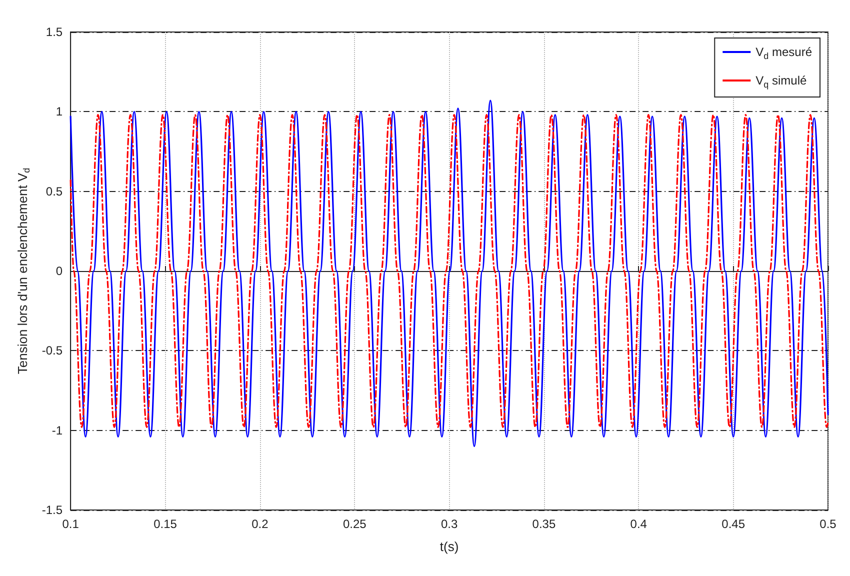  Describe the element at coordinates (260, 524) in the screenshot. I see `x-tick-label: 0.2` at that location.